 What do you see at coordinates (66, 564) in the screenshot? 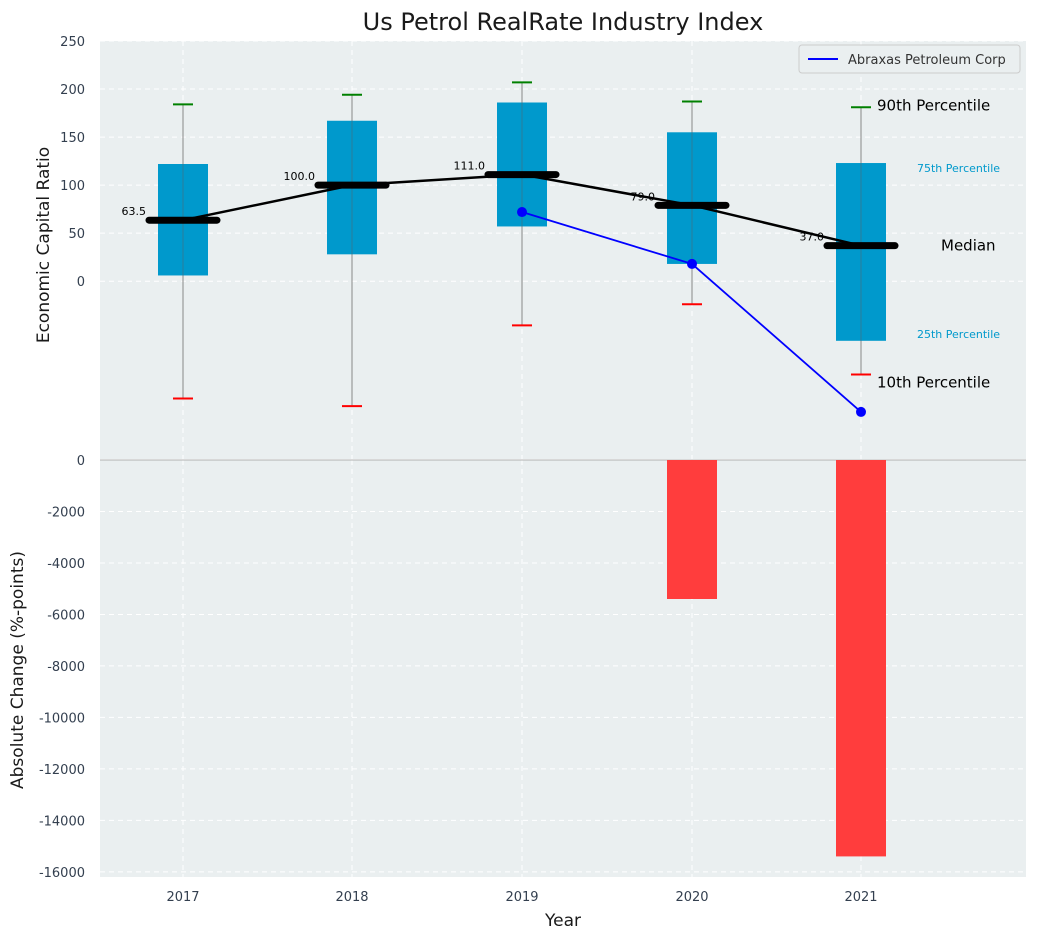
I see `bottom-y-tick-label: -4000` at bounding box center [66, 564].